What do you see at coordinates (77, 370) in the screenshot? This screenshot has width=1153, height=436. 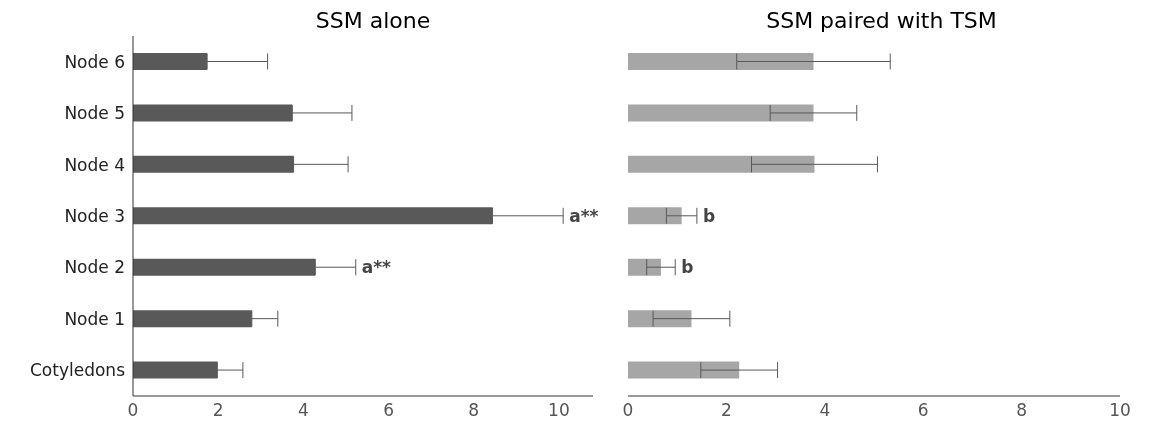 I see `y-tick-label: Cotyledons` at bounding box center [77, 370].